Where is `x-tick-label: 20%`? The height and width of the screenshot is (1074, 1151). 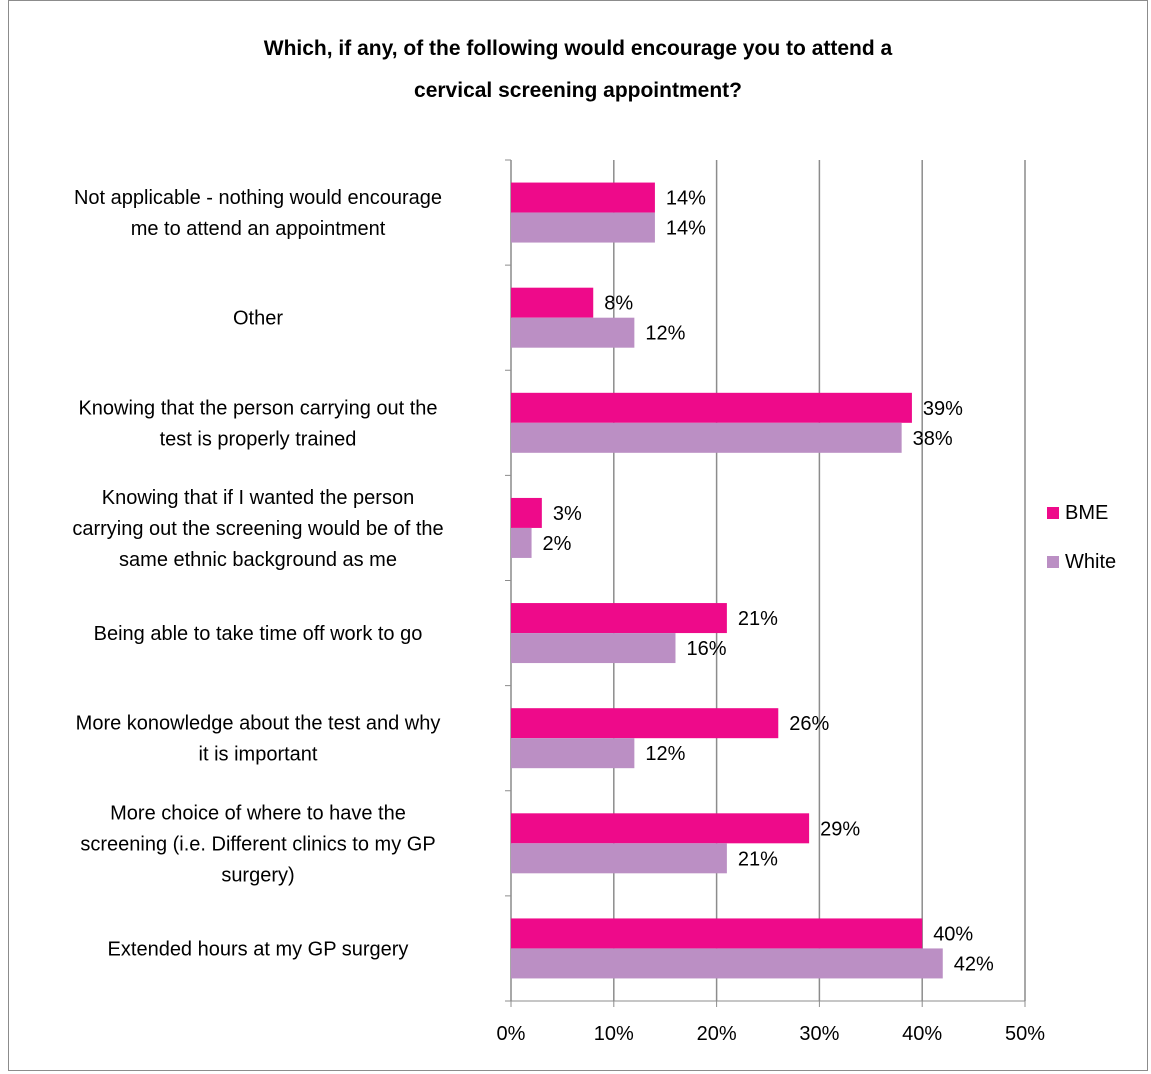
x-tick-label: 20% is located at coordinates (717, 1034).